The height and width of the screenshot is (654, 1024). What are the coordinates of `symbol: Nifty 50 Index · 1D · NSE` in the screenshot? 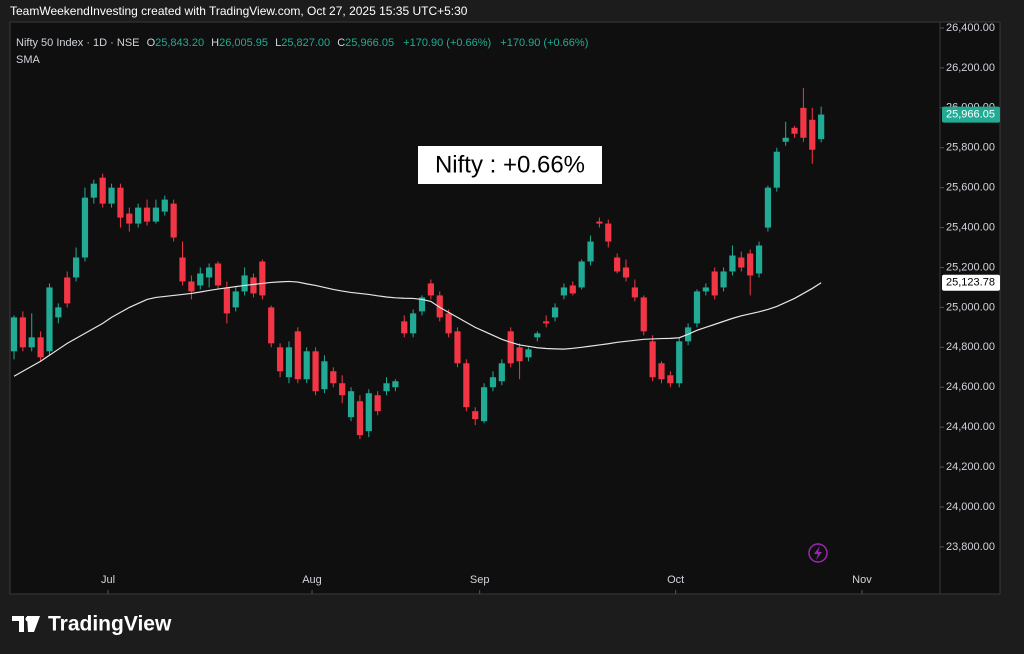 It's located at (78, 43).